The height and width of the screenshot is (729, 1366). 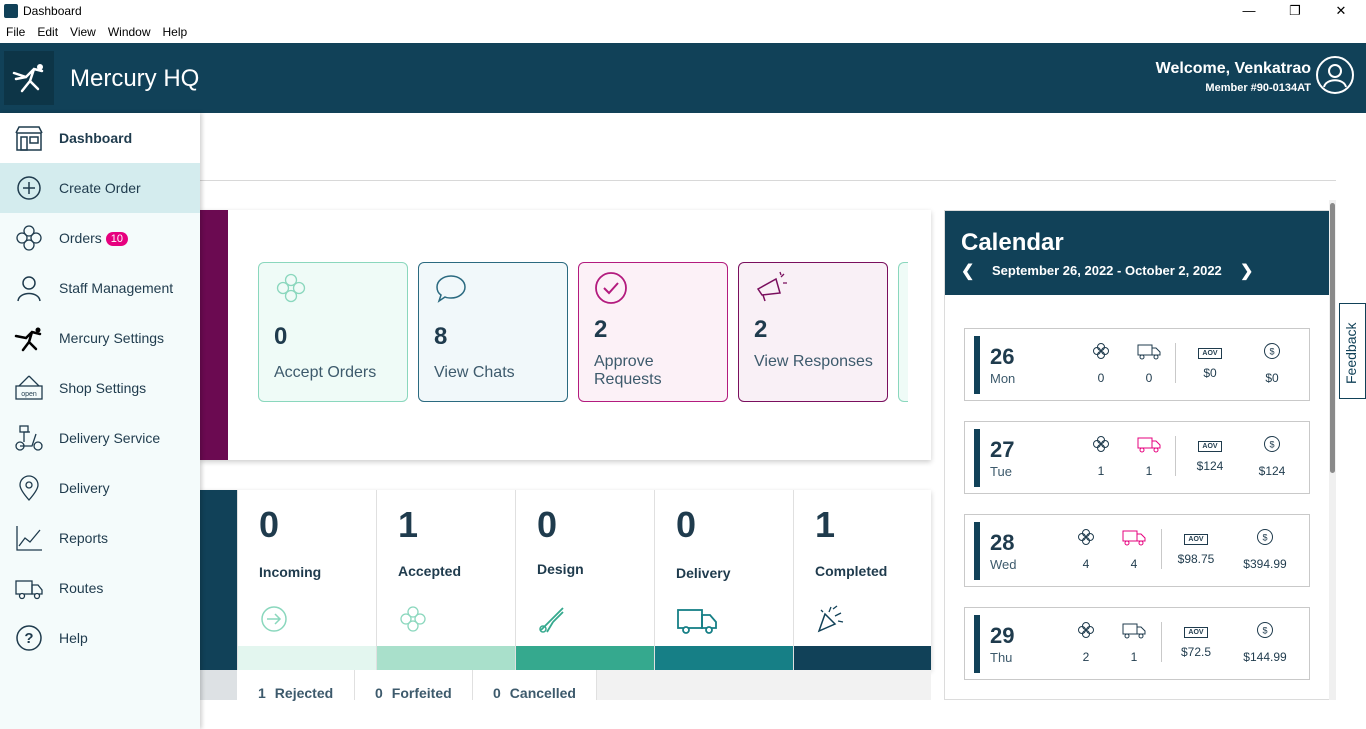 I want to click on calendar-day: 27 Tue 1 1 AOV $124 $ $124, so click(x=1137, y=457).